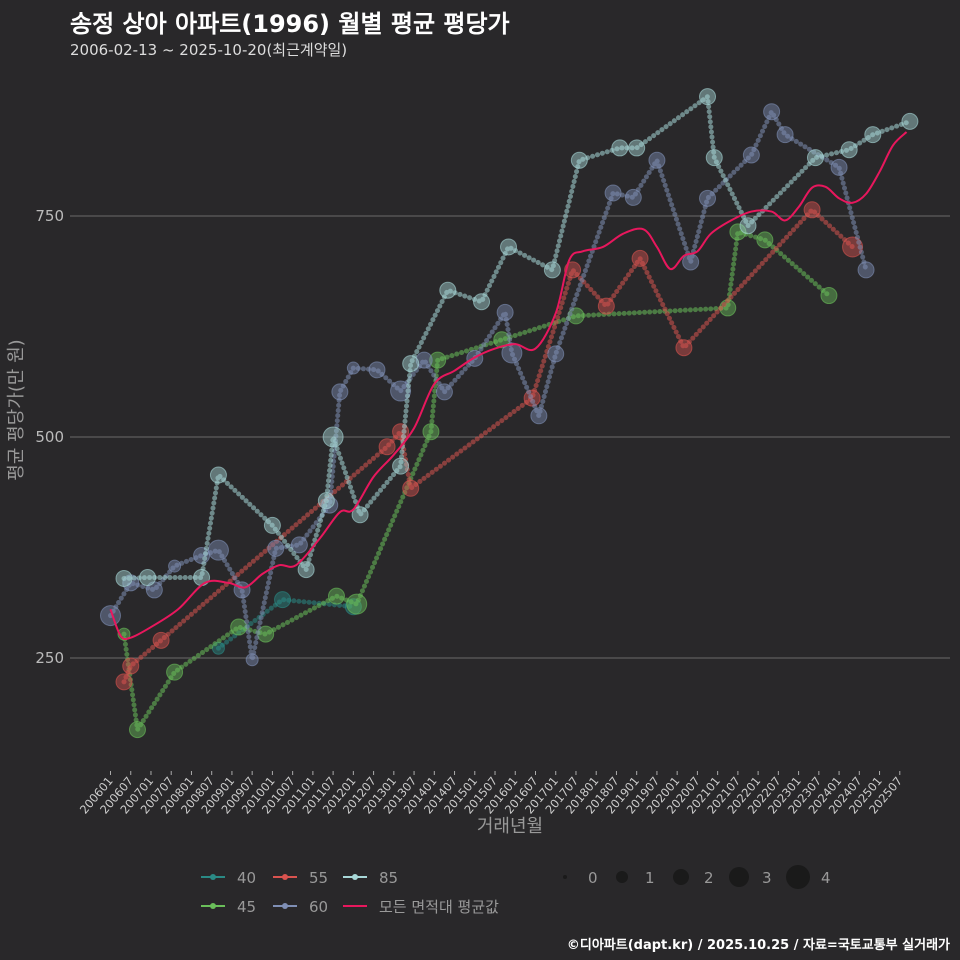 The width and height of the screenshot is (960, 960). Describe the element at coordinates (580, 878) in the screenshot. I see `size-legend-item: 0` at that location.